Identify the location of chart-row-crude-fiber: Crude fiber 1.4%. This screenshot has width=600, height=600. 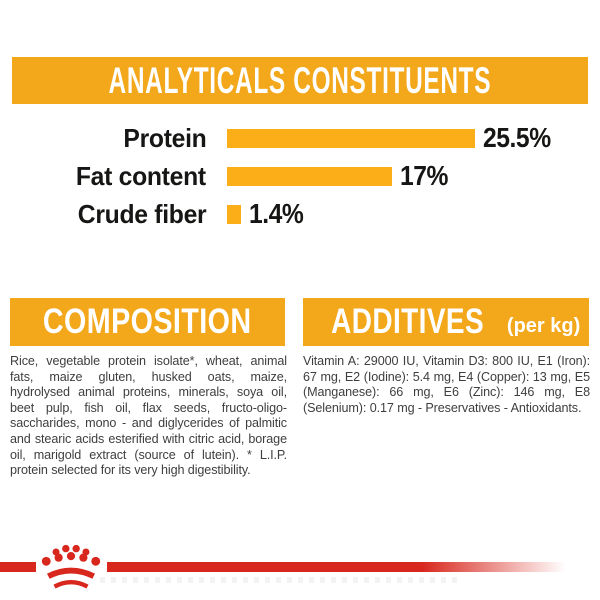
(300, 214).